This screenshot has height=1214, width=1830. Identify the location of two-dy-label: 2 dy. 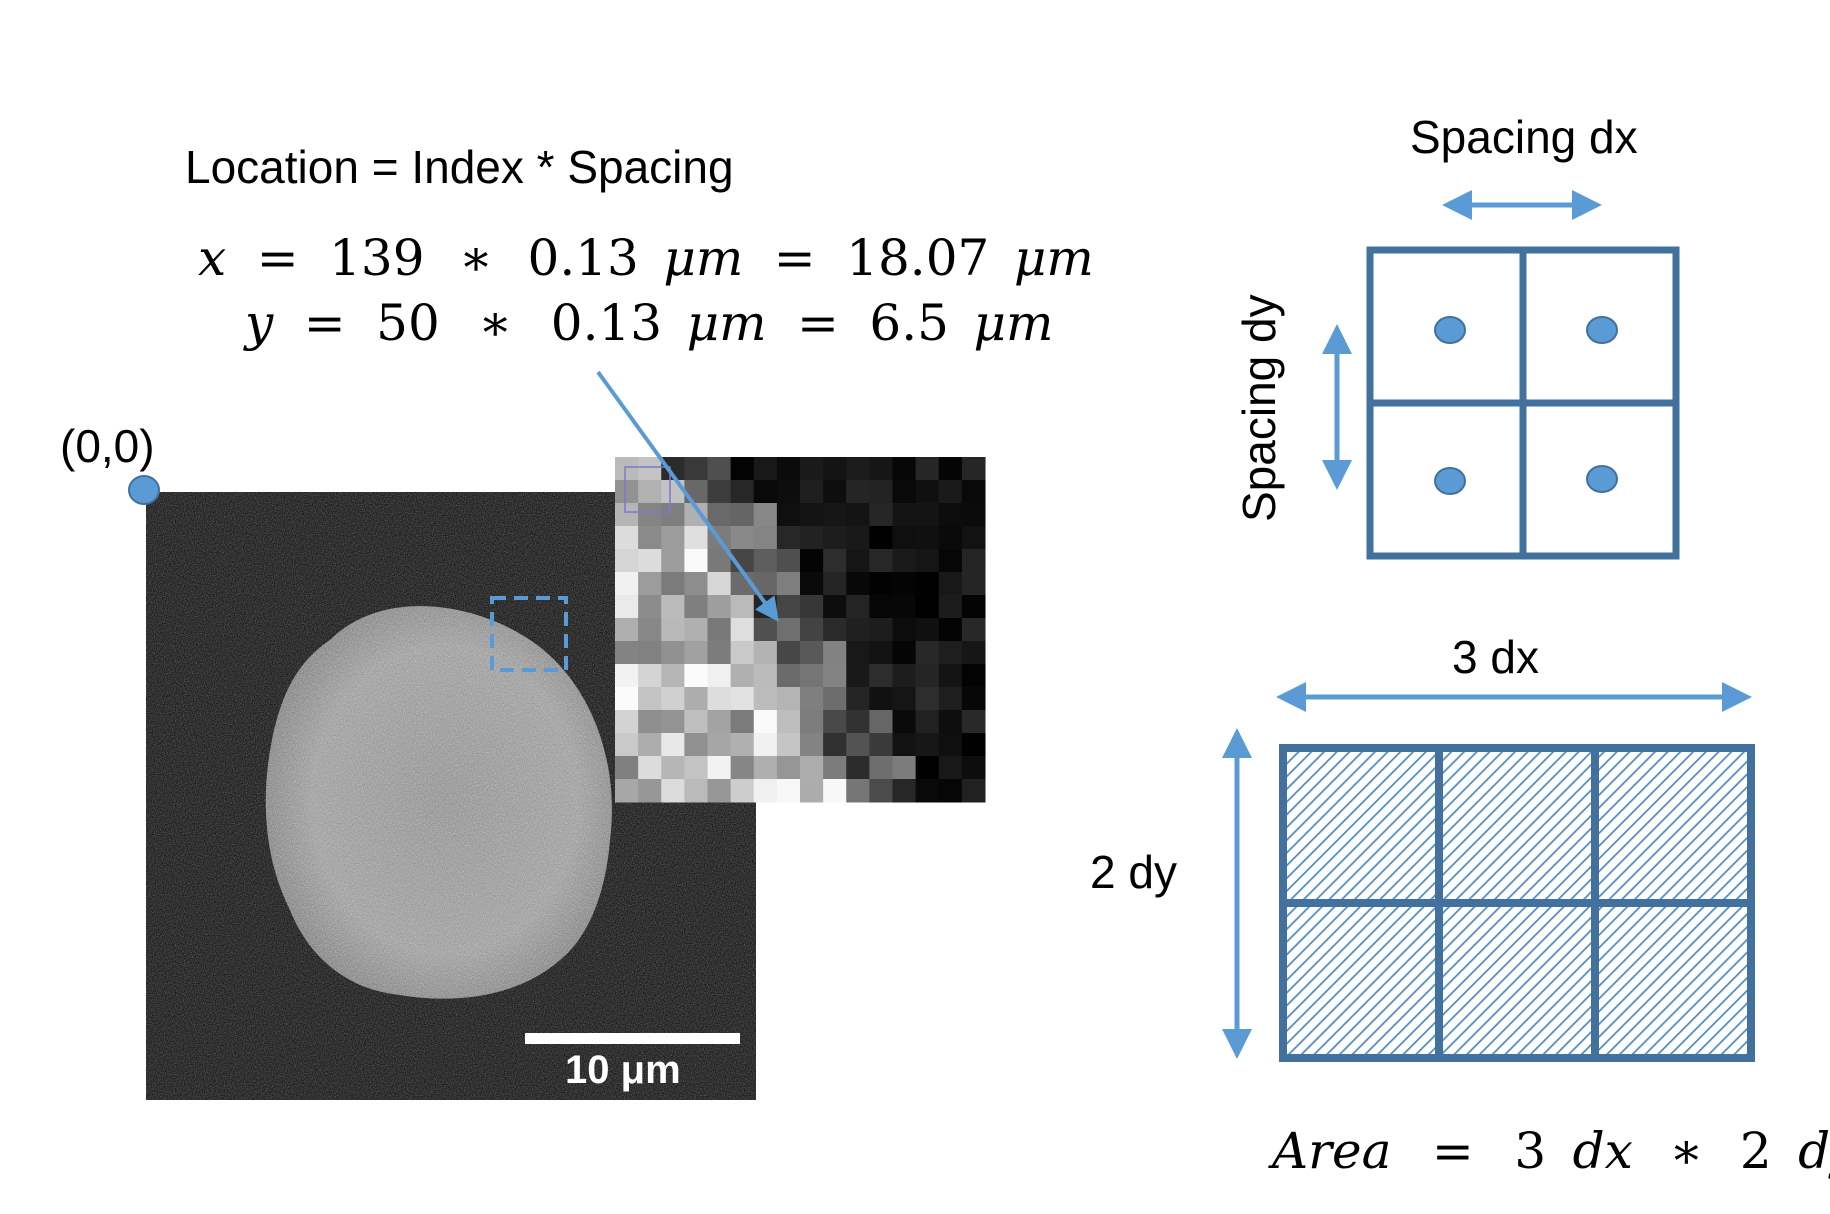
(1133, 872).